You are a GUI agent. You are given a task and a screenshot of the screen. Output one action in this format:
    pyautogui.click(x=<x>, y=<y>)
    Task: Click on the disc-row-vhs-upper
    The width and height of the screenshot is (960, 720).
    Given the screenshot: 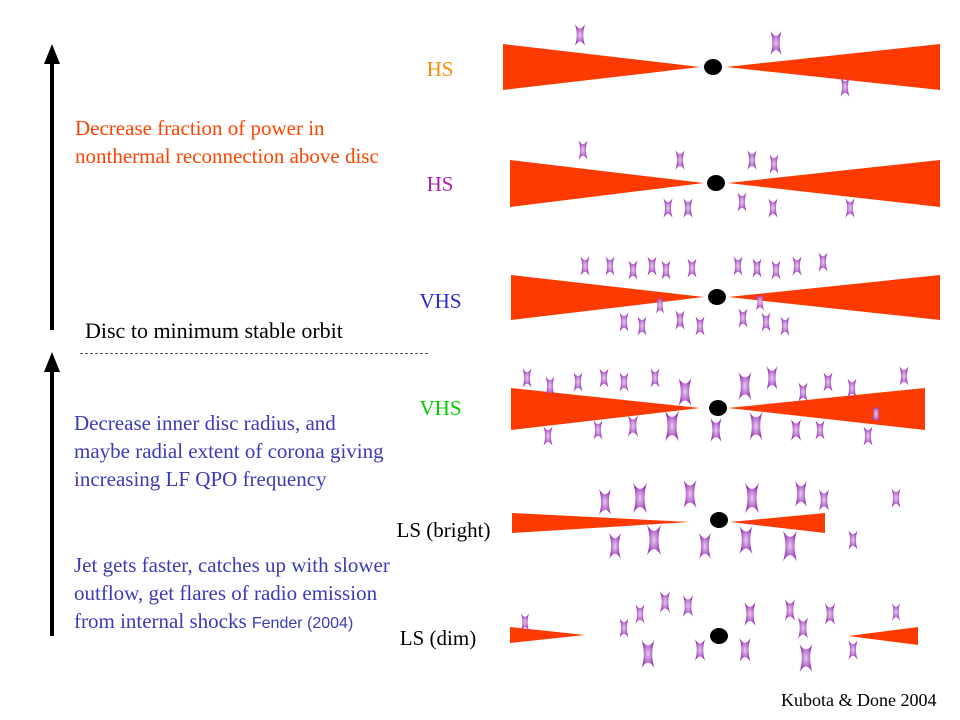 What is the action you would take?
    pyautogui.click(x=725, y=297)
    